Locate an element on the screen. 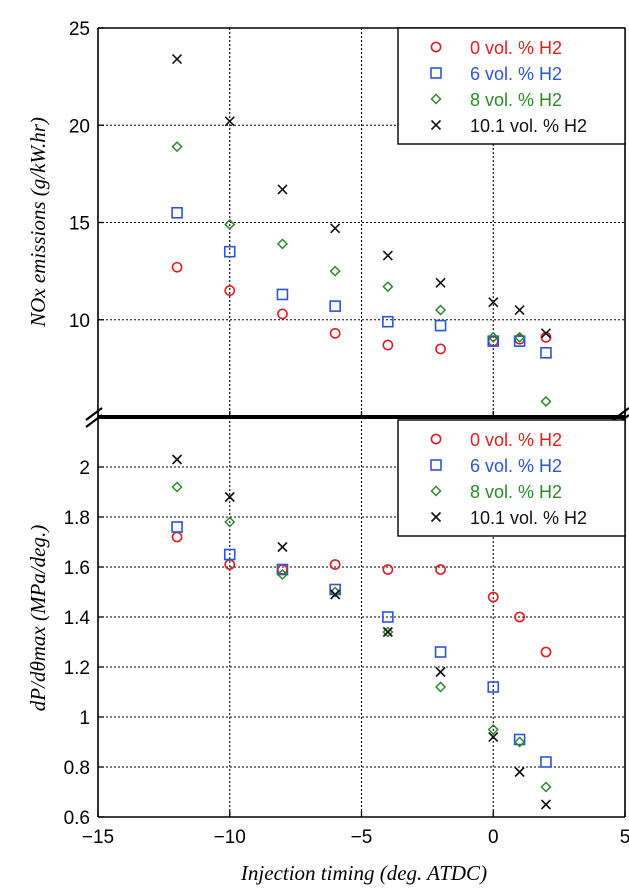 Image resolution: width=629 pixels, height=889 pixels. y-tick-label: 0.8 is located at coordinates (77, 768).